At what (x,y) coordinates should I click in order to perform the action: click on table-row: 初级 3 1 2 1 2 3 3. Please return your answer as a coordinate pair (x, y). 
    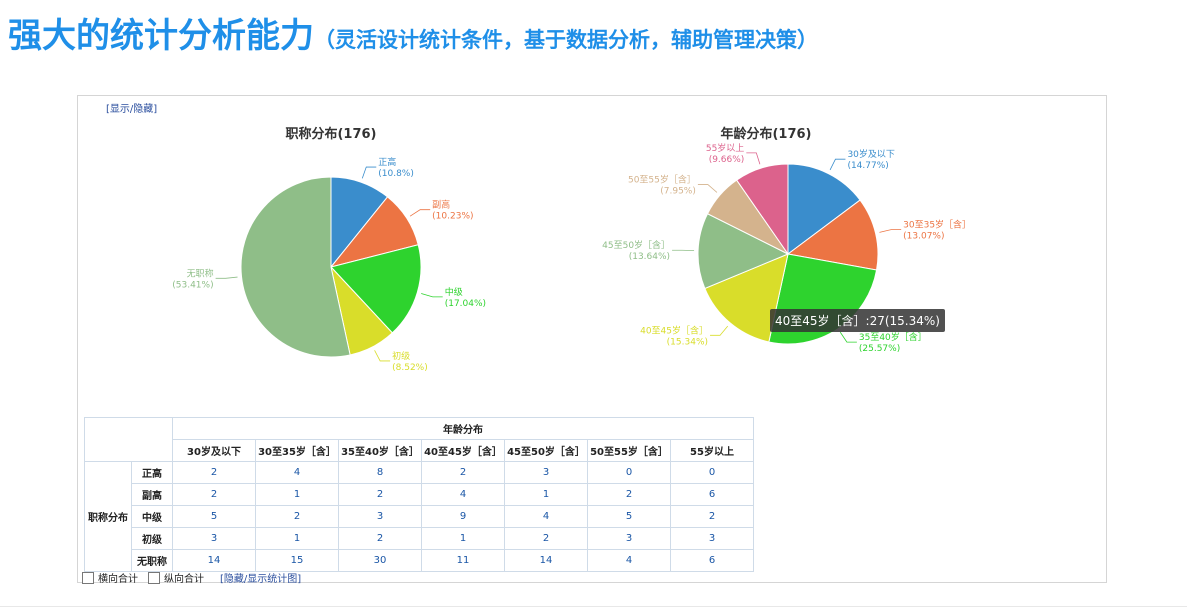
    Looking at the image, I should click on (419, 538).